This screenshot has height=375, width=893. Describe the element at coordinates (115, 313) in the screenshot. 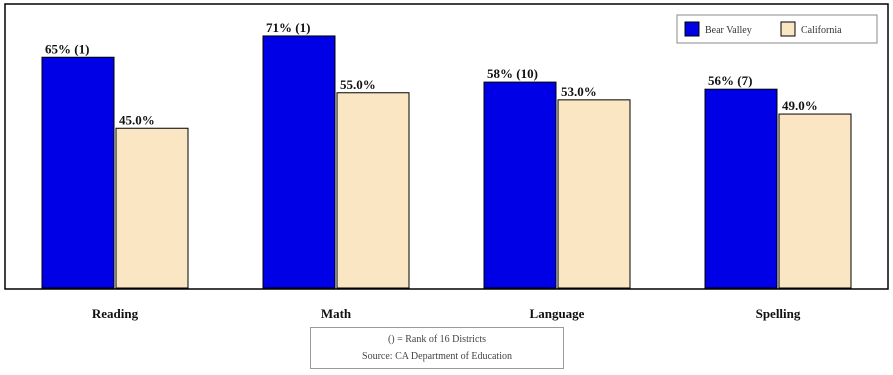

I see `category-label-reading: Reading` at that location.